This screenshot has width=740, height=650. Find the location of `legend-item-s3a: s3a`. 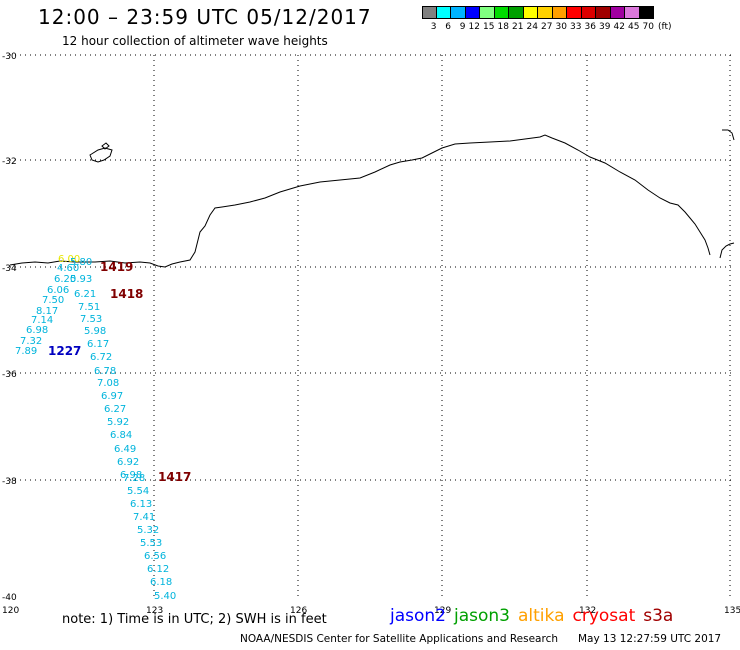

legend-item-s3a: s3a is located at coordinates (658, 616).